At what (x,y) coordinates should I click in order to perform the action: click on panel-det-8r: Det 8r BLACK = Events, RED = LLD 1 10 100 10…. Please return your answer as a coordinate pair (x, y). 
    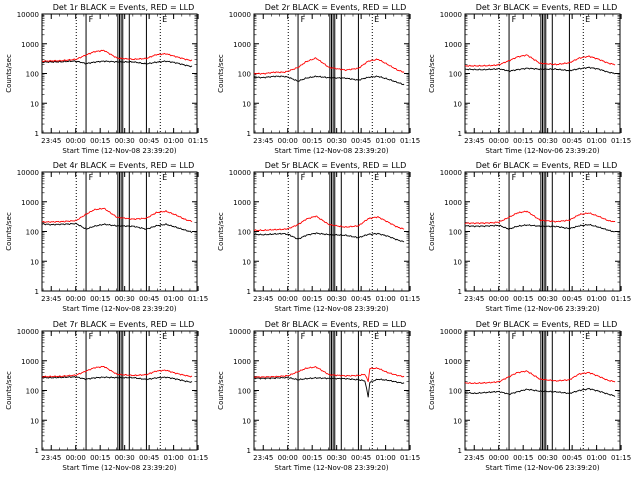
    Looking at the image, I should click on (318, 396).